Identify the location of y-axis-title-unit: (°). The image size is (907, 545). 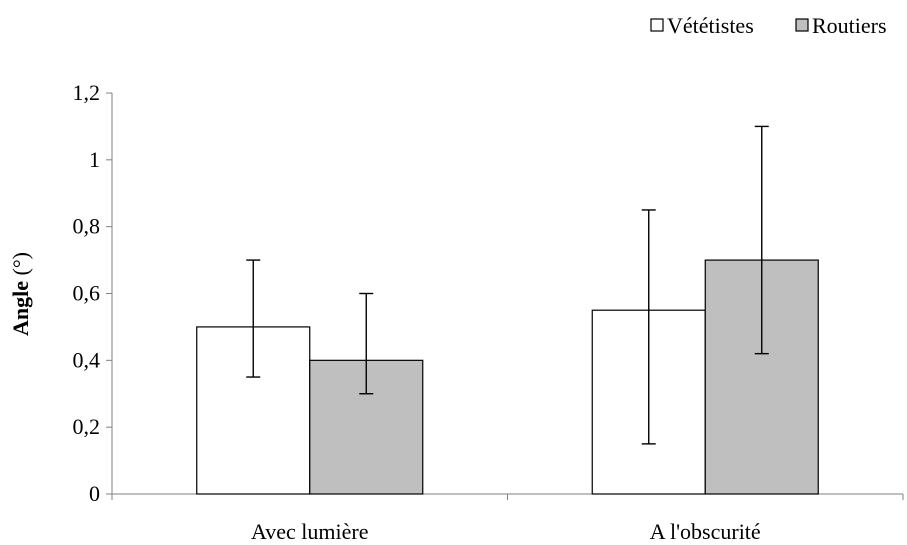
(20, 266).